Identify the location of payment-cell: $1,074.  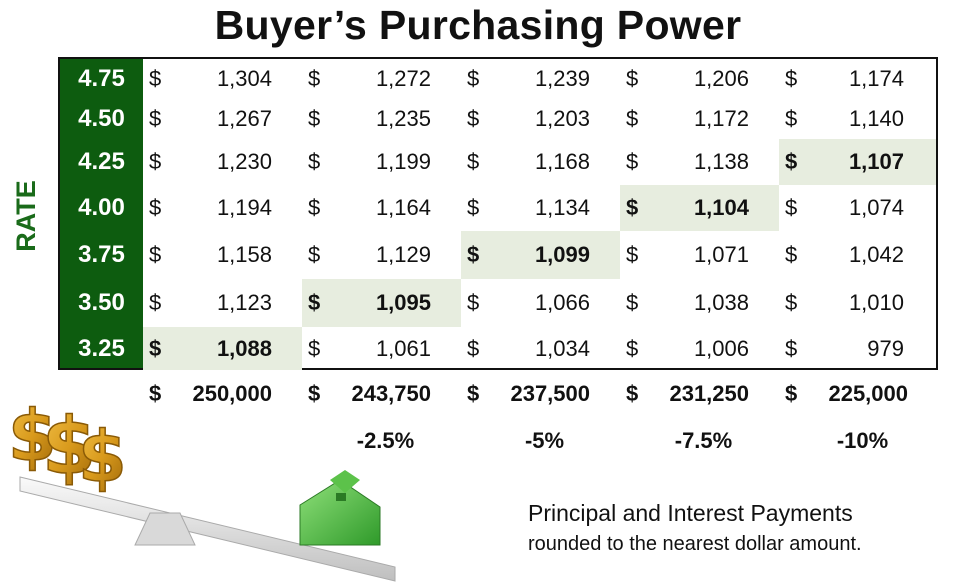
(857, 208).